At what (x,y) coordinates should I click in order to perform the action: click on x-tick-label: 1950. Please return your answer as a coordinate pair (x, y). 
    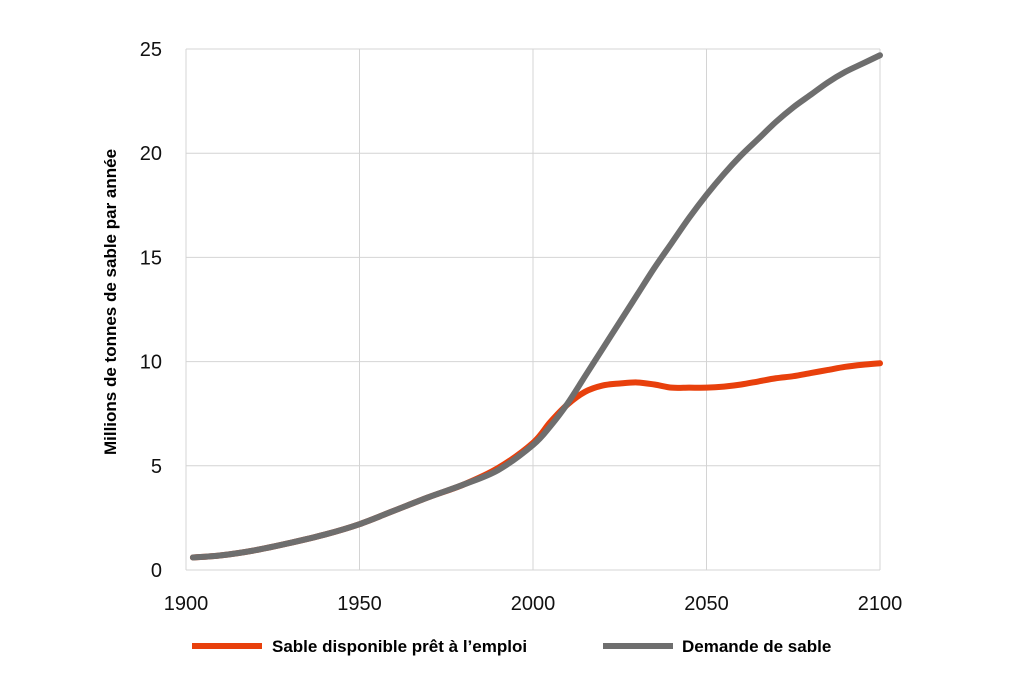
    Looking at the image, I should click on (359, 604).